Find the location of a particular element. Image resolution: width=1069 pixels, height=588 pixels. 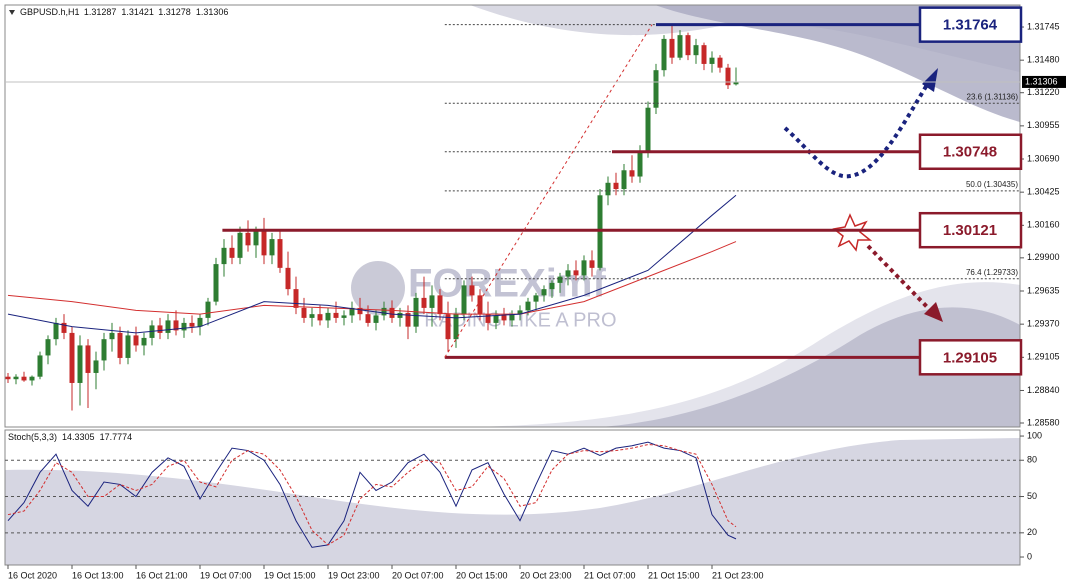

panel-title: GBPUSD.h,H1 is located at coordinates (50, 12).